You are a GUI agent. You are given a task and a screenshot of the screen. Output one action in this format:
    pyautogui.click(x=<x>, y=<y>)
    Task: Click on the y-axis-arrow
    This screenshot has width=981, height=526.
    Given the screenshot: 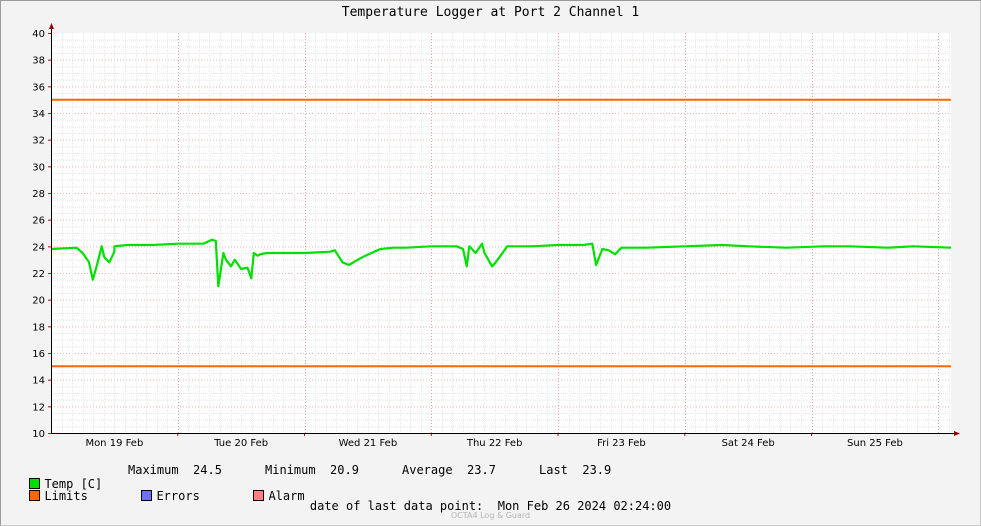 What is the action you would take?
    pyautogui.click(x=51, y=26)
    